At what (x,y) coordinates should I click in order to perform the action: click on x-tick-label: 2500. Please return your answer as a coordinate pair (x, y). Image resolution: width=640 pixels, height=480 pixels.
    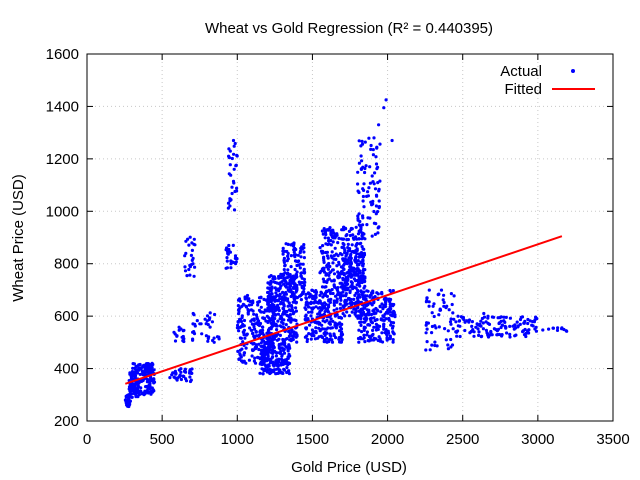
    Looking at the image, I should click on (462, 439).